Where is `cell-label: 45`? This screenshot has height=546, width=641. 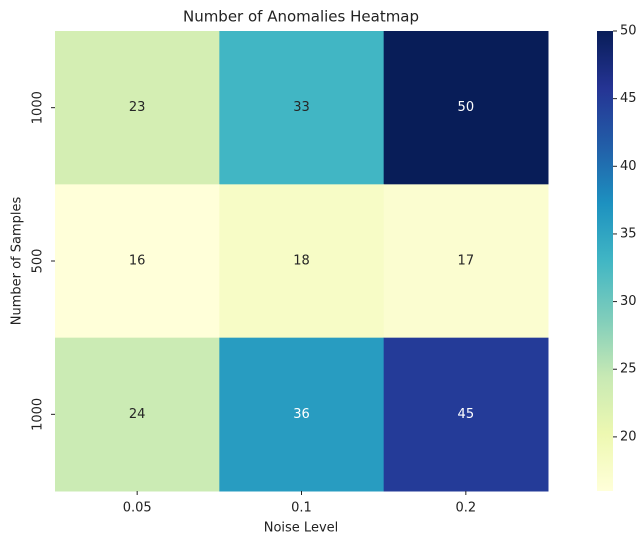
cell-label: 45 is located at coordinates (466, 414).